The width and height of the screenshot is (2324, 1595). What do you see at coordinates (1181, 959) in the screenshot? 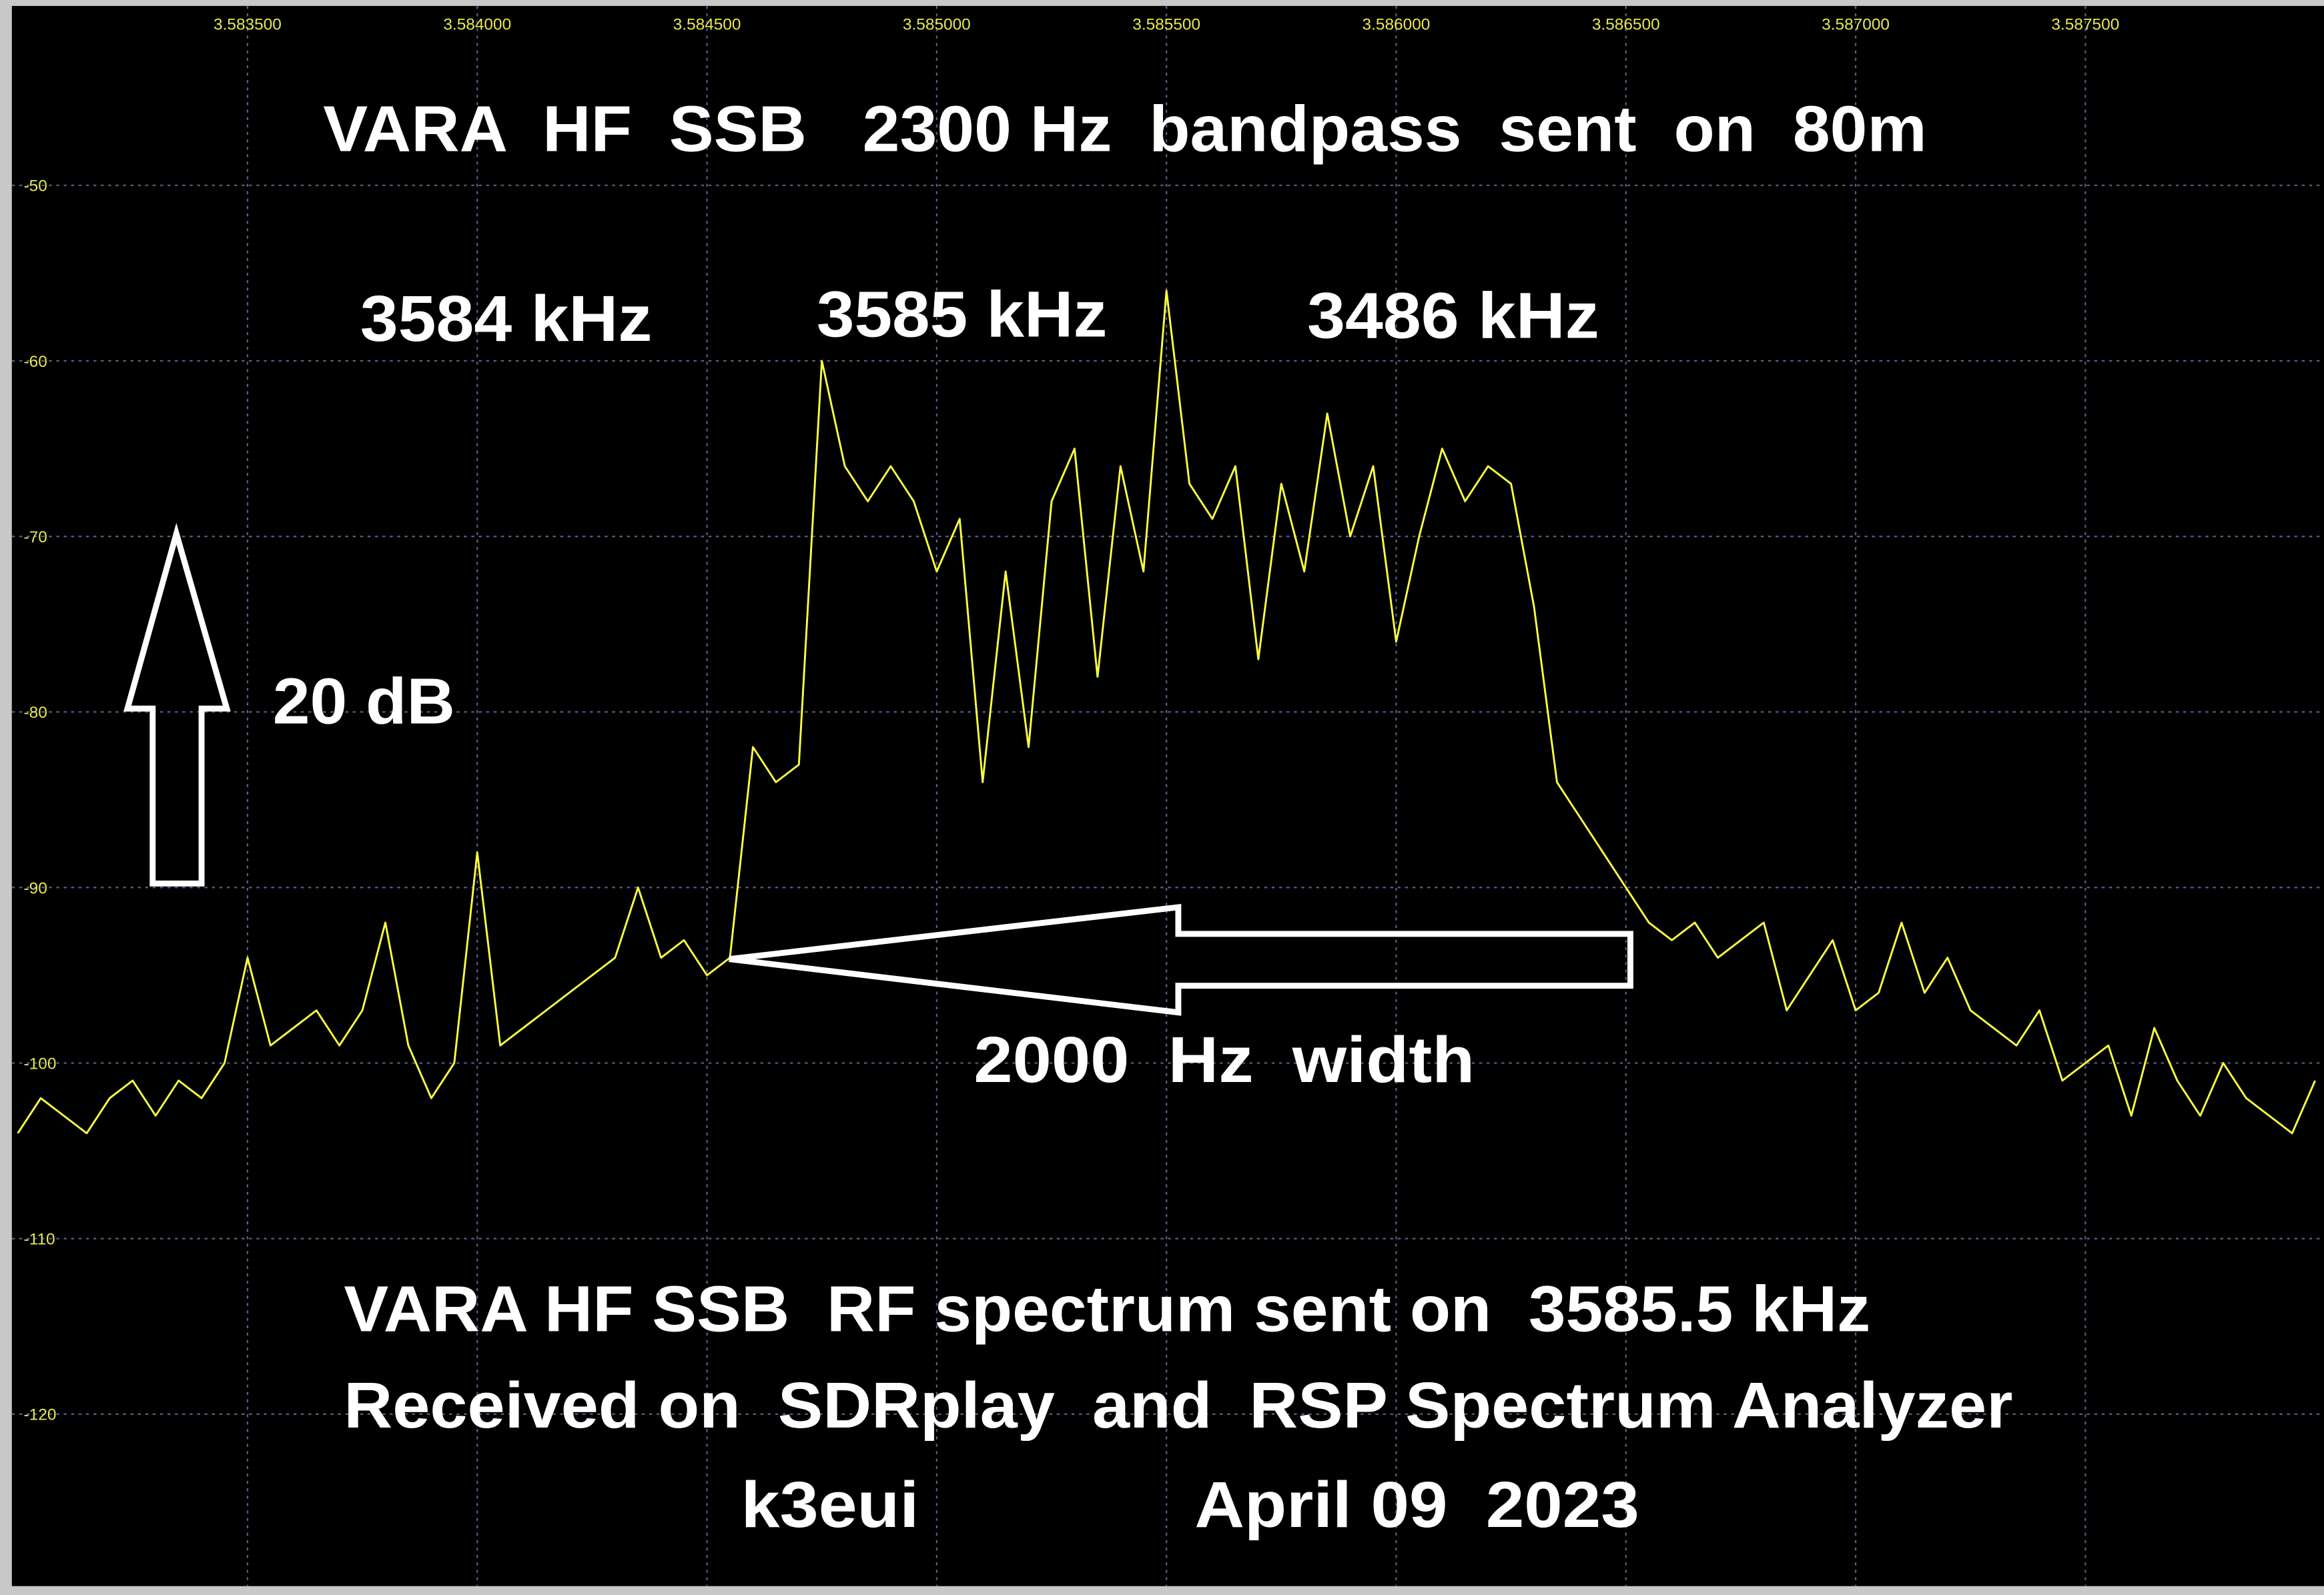
I see `width-arrow` at bounding box center [1181, 959].